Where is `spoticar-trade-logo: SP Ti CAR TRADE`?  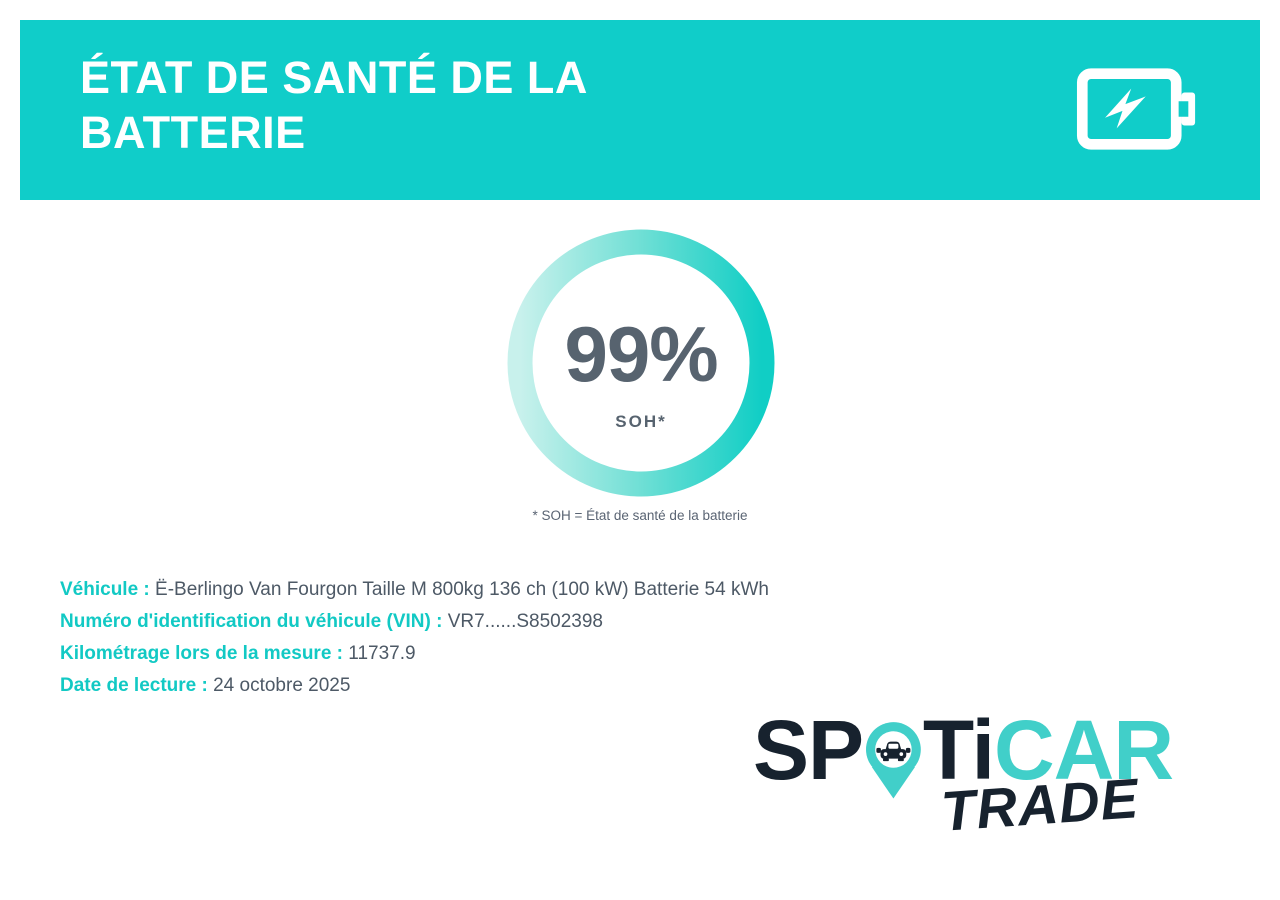
spoticar-trade-logo: SP Ti CAR TRADE is located at coordinates (963, 785).